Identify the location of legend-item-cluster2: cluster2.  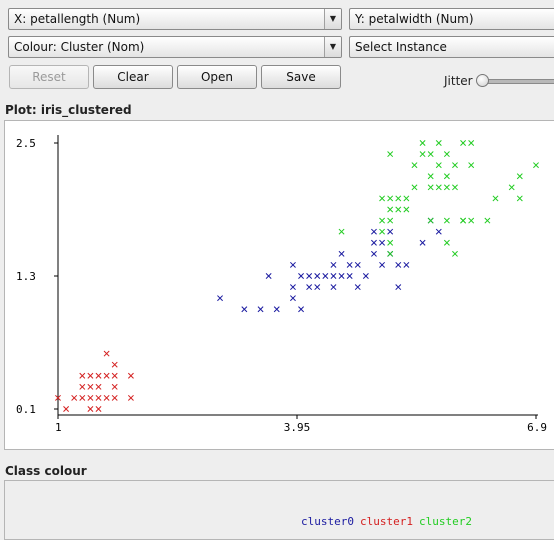
(445, 521).